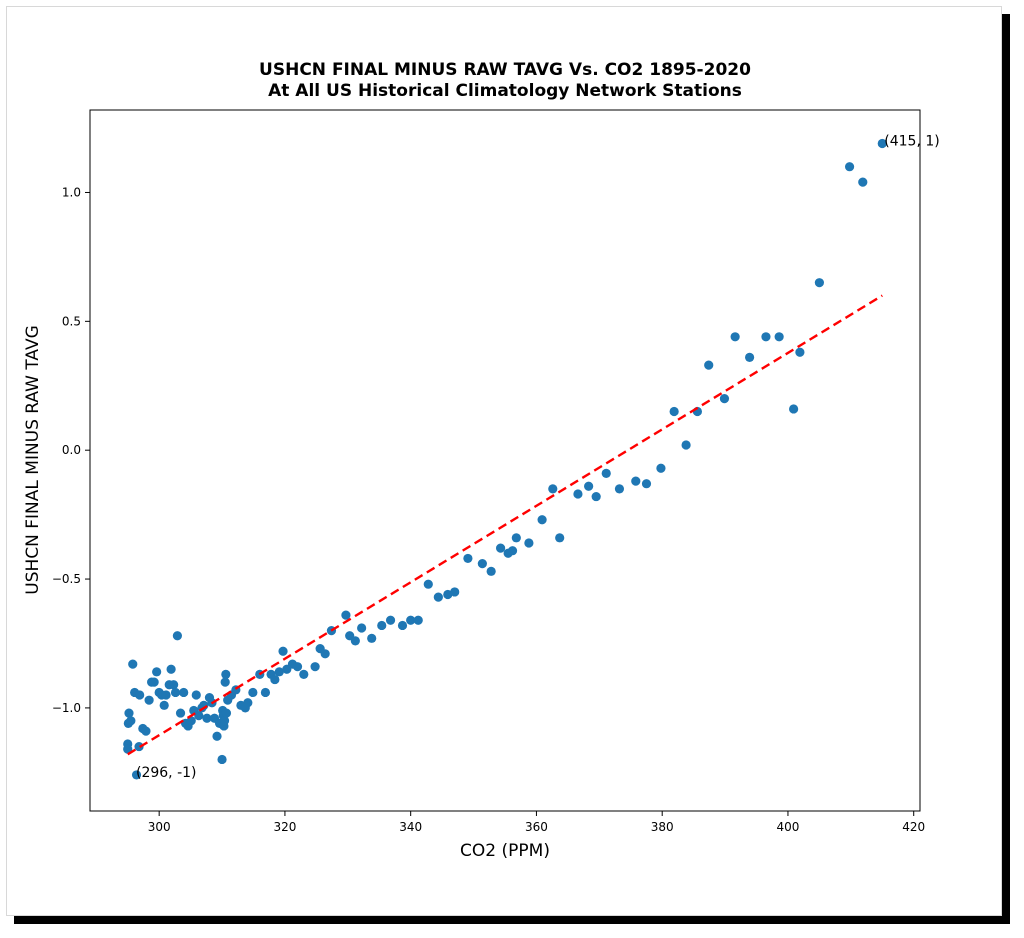  Describe the element at coordinates (410, 827) in the screenshot. I see `x-tick-label: 340` at that location.